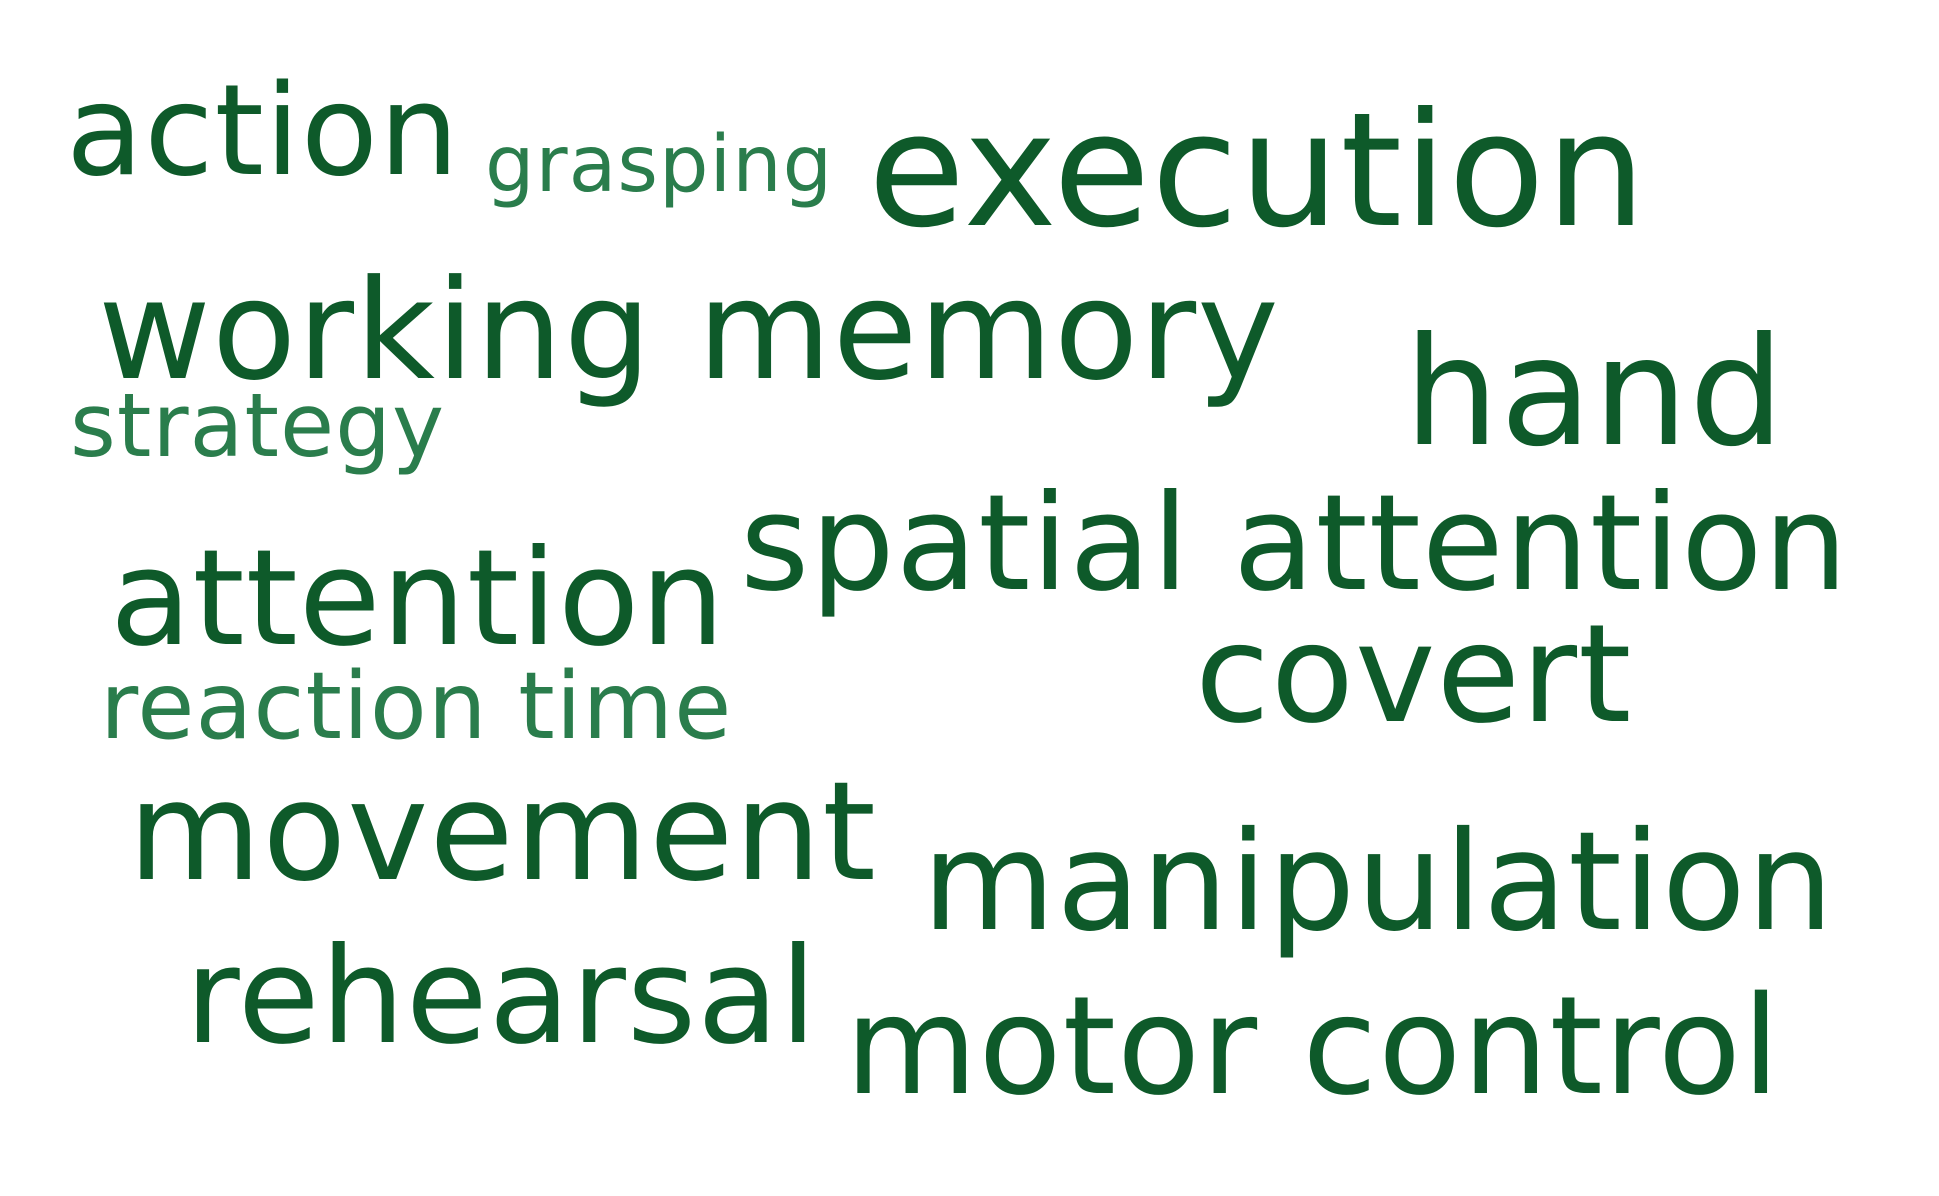  What do you see at coordinates (501, 997) in the screenshot?
I see `word-rehearsal: rehearsal` at bounding box center [501, 997].